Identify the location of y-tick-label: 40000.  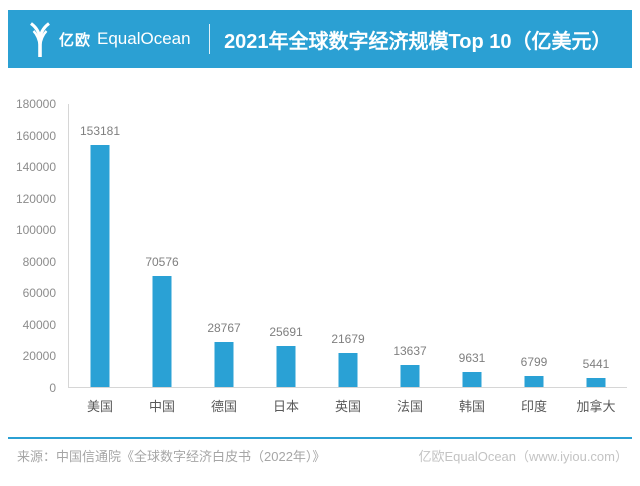
(39, 324).